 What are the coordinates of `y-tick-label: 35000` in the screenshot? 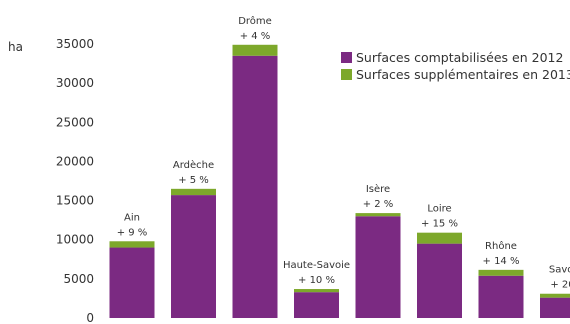 It's located at (75, 44).